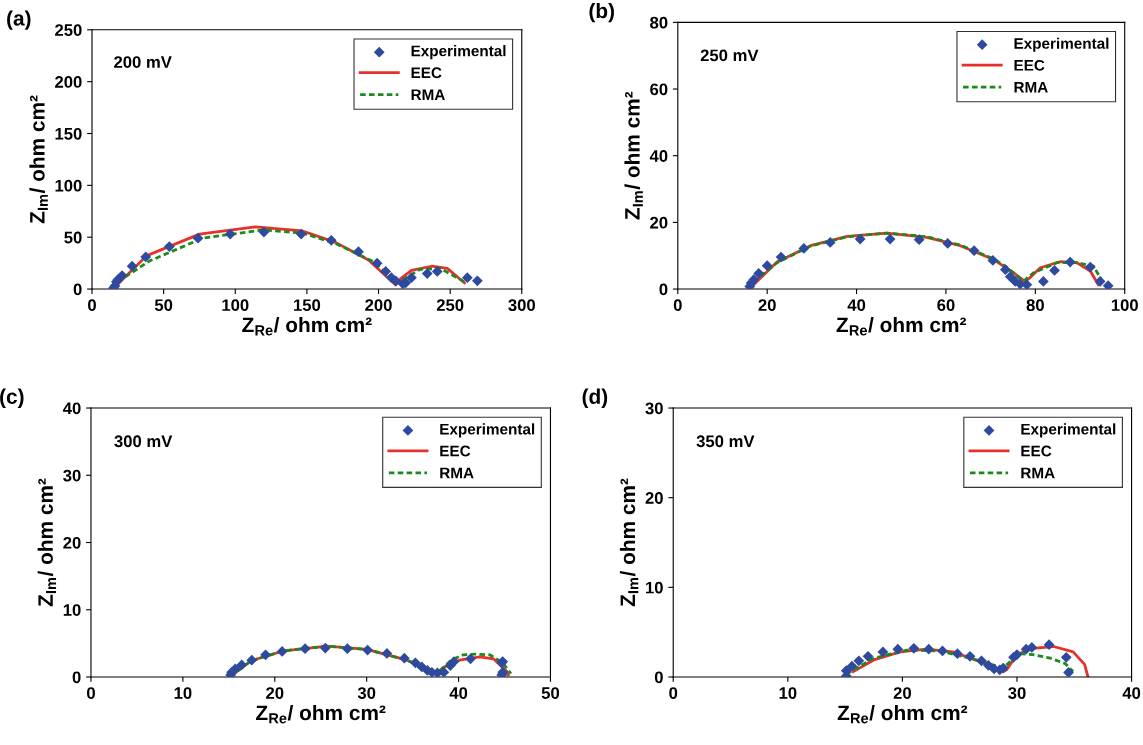 The image size is (1143, 745). Describe the element at coordinates (1035, 305) in the screenshot. I see `x-tick-label: 80` at that location.